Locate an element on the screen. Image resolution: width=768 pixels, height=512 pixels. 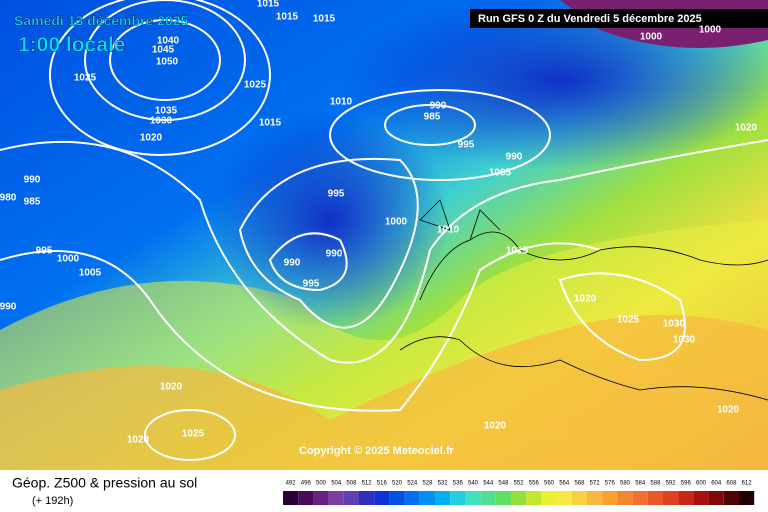
scale-label: 572 is located at coordinates (595, 484).